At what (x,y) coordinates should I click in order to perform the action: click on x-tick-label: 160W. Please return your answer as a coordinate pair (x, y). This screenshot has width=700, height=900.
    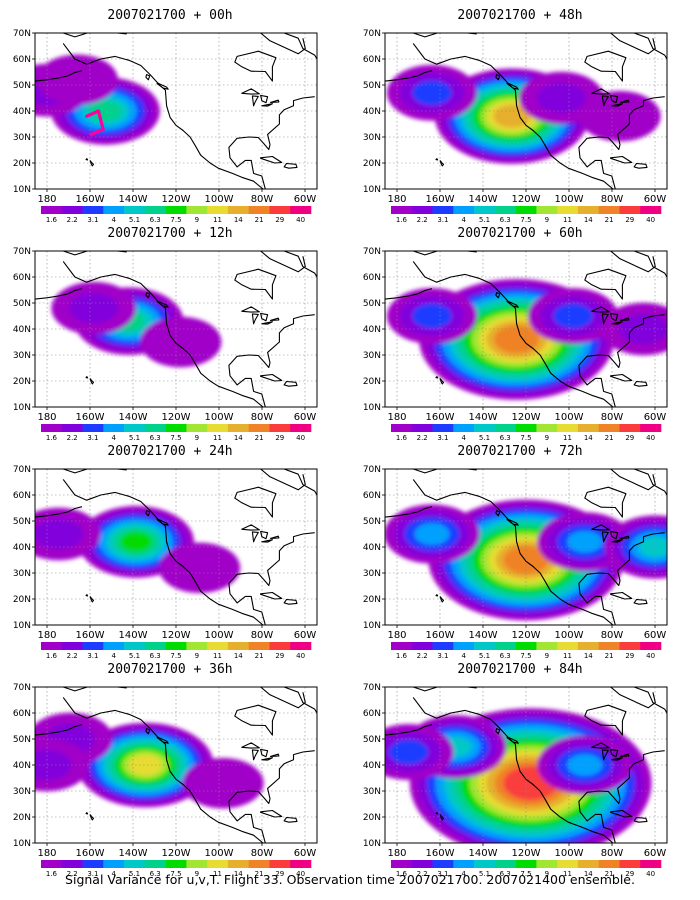
    Looking at the image, I should click on (440, 199).